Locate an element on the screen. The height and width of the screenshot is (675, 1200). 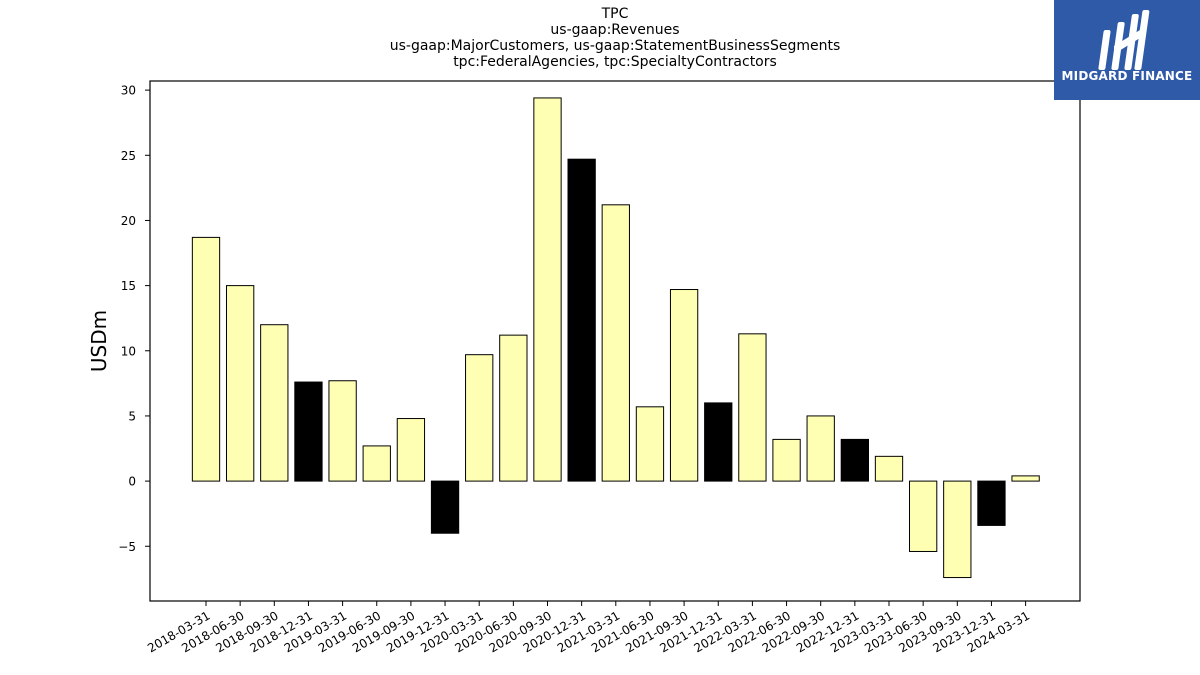
y-axis-label: USDm is located at coordinates (99, 341).